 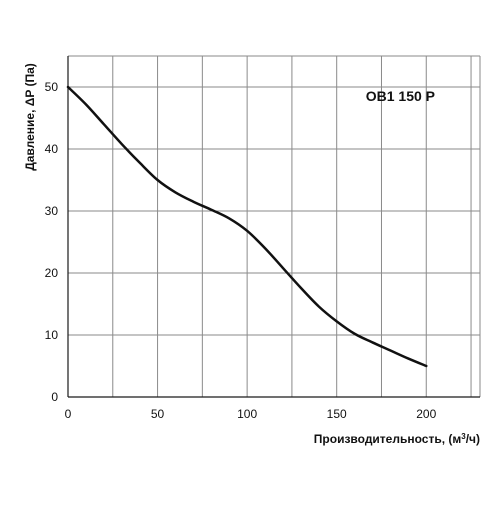 I want to click on y-axis-title: Давление, ΔP (Па), so click(x=30, y=117).